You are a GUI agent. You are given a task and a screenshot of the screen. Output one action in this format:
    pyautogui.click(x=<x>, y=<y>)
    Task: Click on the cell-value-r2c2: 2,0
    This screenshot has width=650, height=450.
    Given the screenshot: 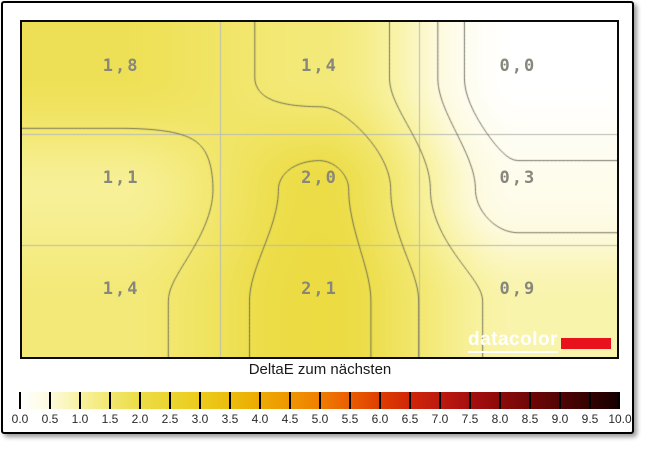 What is the action you would take?
    pyautogui.click(x=319, y=177)
    